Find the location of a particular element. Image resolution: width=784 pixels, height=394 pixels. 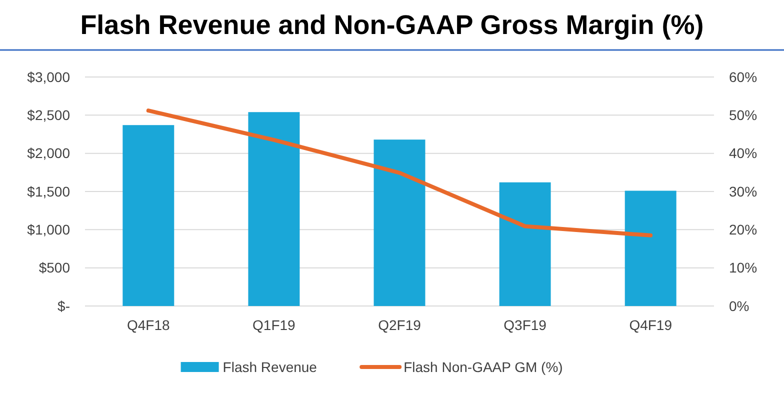

x-tick-label: Q3F19 is located at coordinates (525, 325).